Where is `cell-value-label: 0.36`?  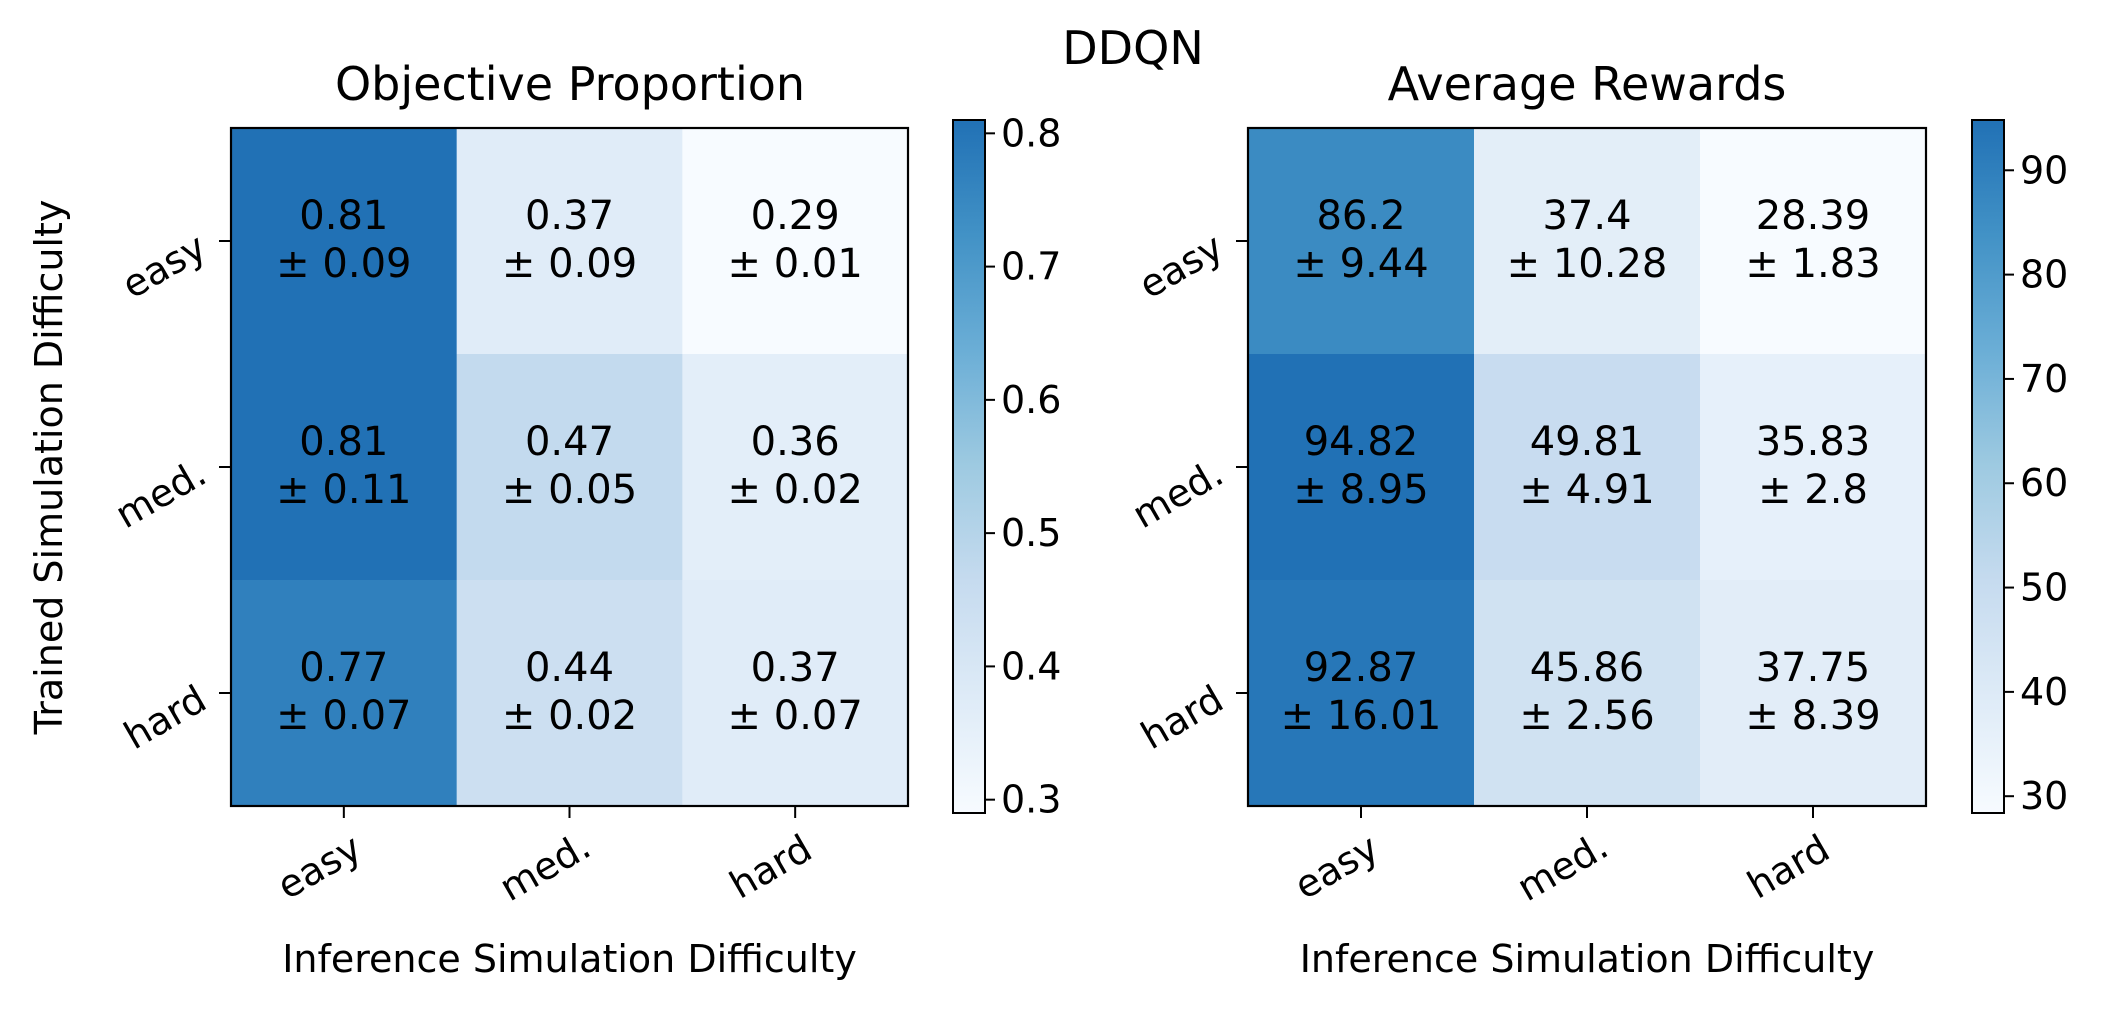
cell-value-label: 0.36 is located at coordinates (795, 442).